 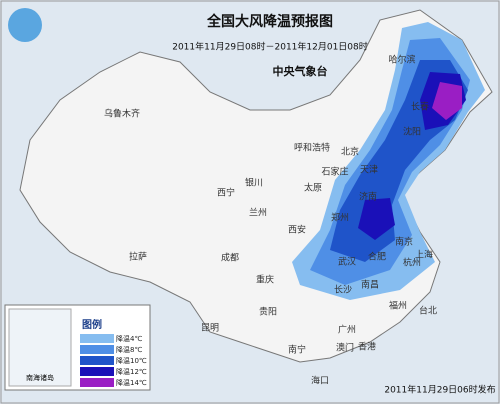 What do you see at coordinates (439, 390) in the screenshot?
I see `footer: 2011年11月29日06时发布` at bounding box center [439, 390].